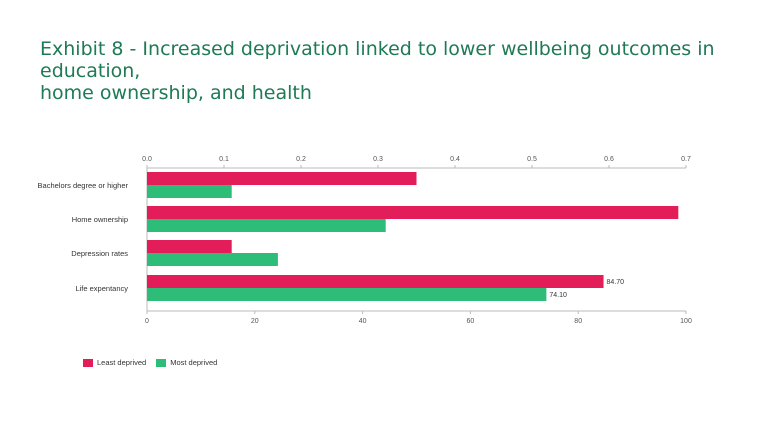 Image resolution: width=768 pixels, height=433 pixels. Describe the element at coordinates (363, 321) in the screenshot. I see `bottom-axis-tick-label: 40` at that location.